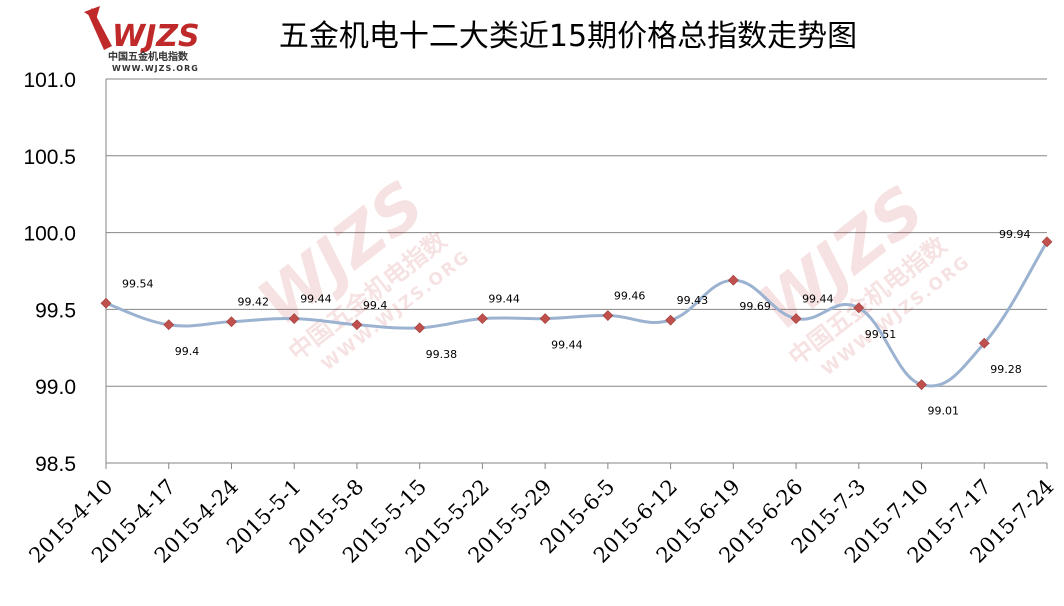  What do you see at coordinates (944, 411) in the screenshot?
I see `data-label: 99.01` at bounding box center [944, 411].